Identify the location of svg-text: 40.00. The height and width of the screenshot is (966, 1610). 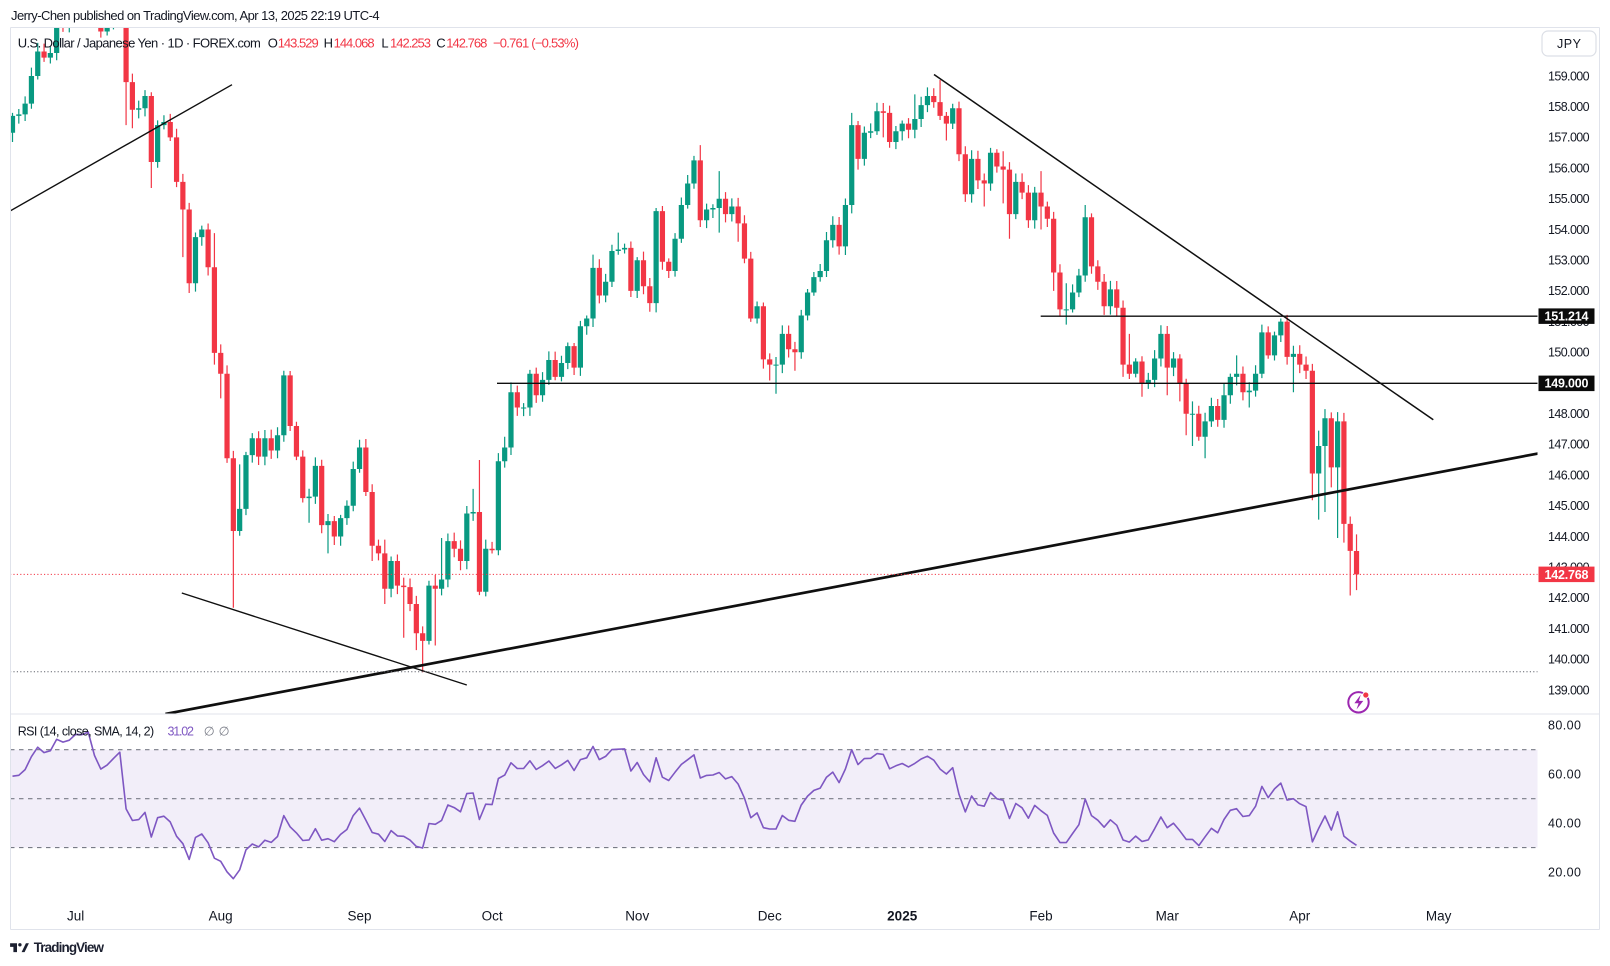
(1564, 823).